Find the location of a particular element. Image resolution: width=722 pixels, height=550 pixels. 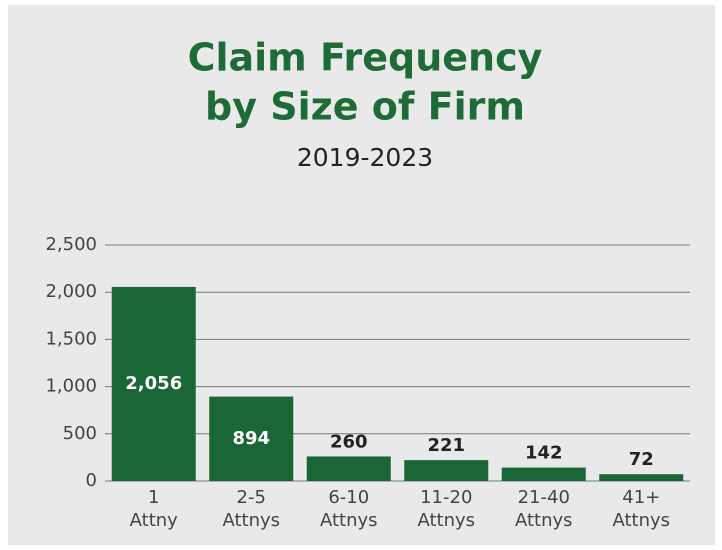

value-label: 894 is located at coordinates (251, 438).